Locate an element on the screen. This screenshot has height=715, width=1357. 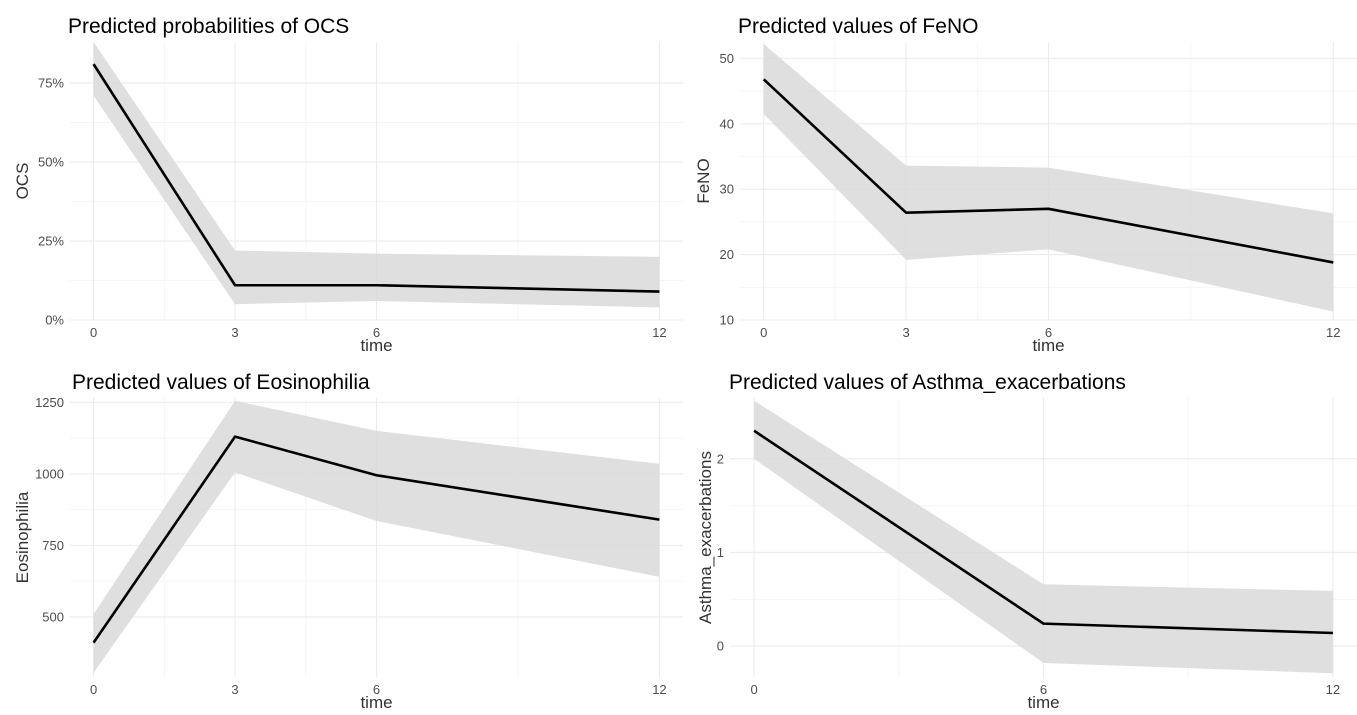
y-tick-label: 50% is located at coordinates (51, 162).